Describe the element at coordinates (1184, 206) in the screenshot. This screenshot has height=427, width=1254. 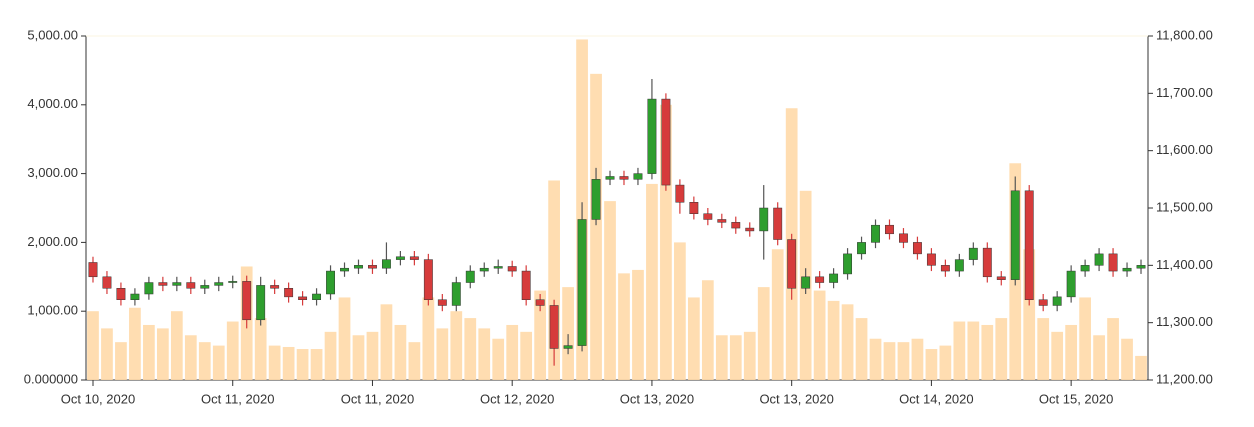
I see `y2-tick-label: 11,500.00` at that location.